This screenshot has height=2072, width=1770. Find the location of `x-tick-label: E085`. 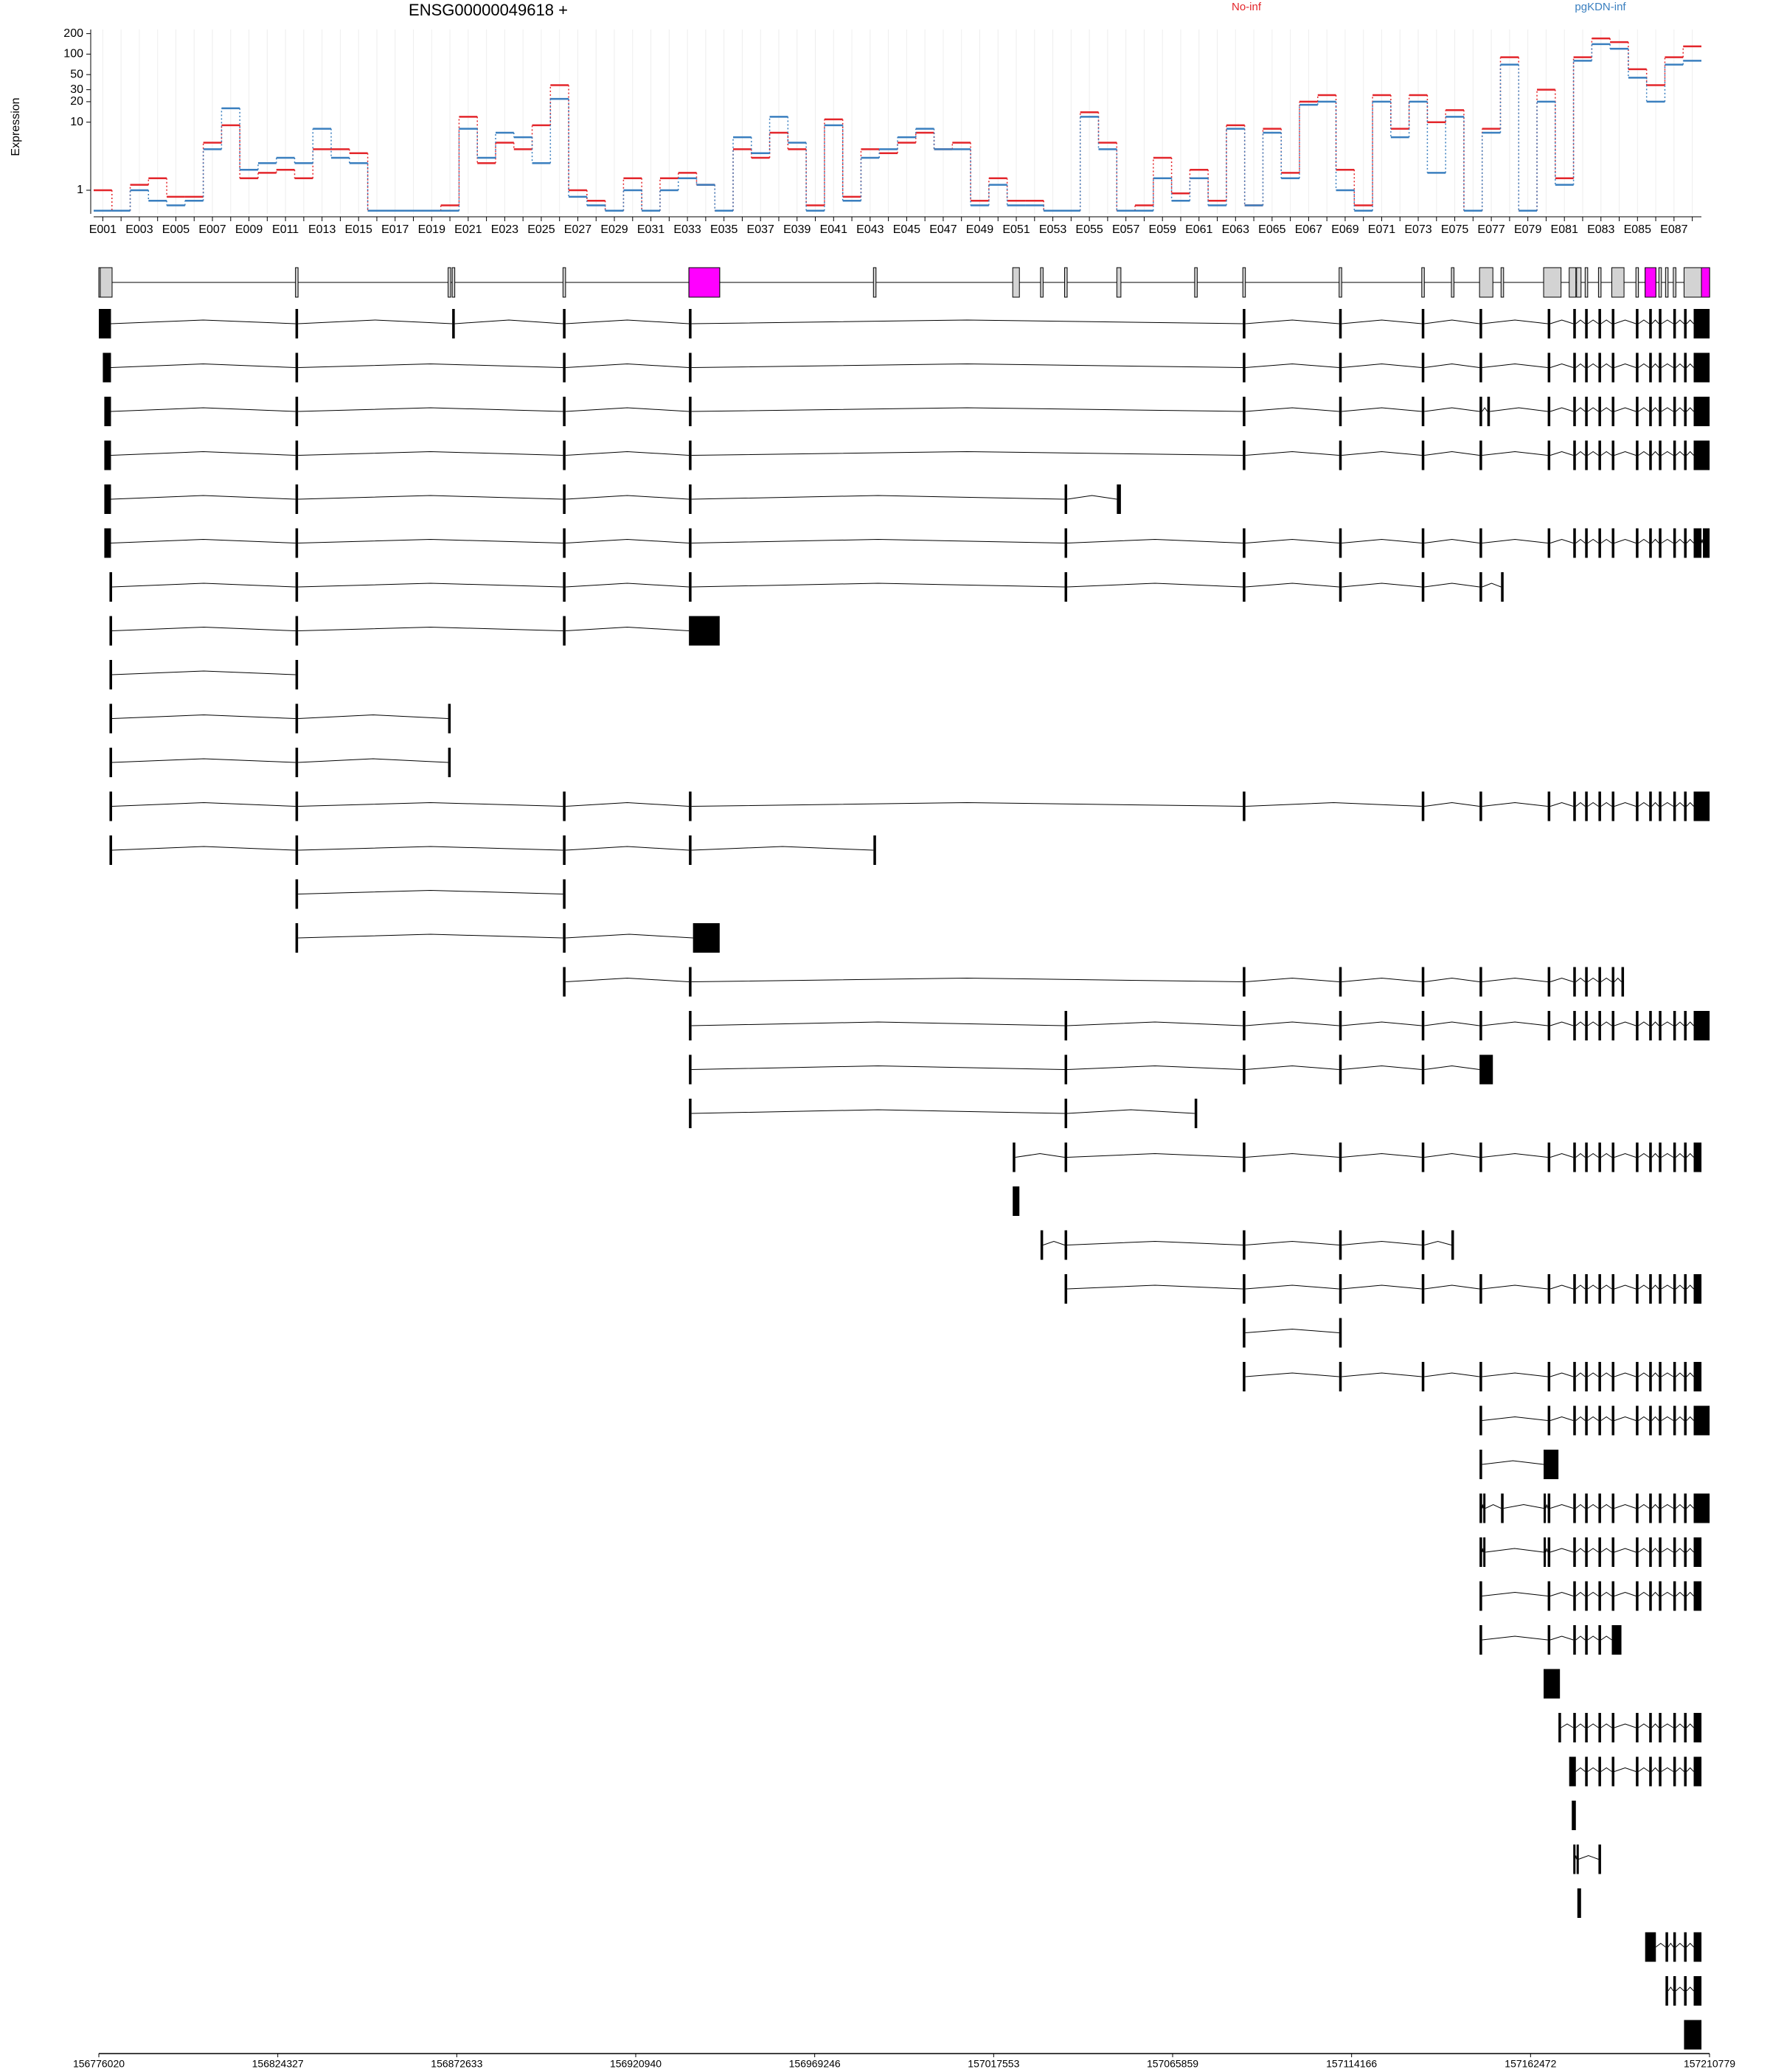

x-tick-label: E085 is located at coordinates (1637, 229).